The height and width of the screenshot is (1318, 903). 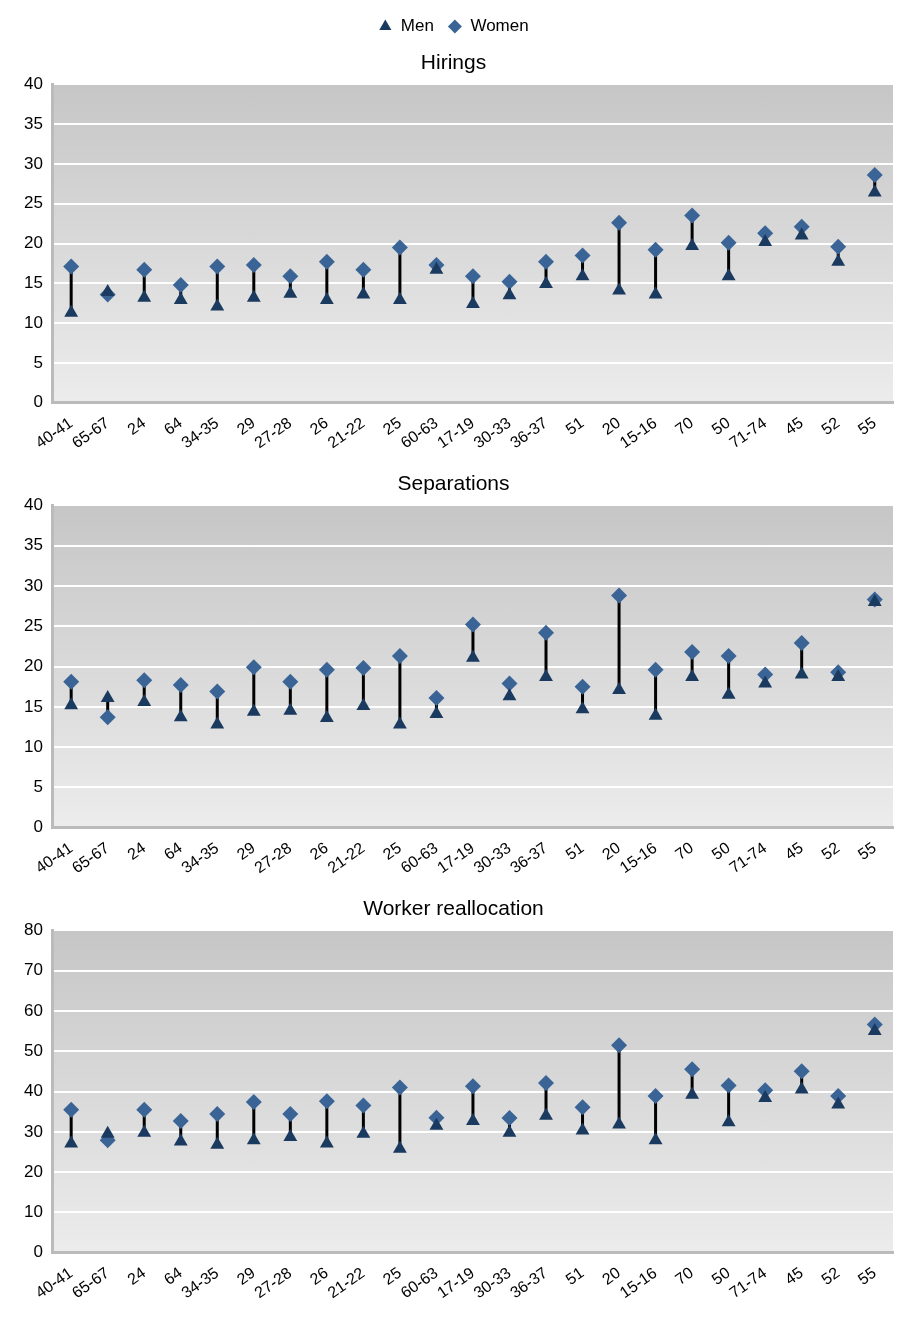 What do you see at coordinates (33, 1010) in the screenshot?
I see `y-tick-label: 60` at bounding box center [33, 1010].